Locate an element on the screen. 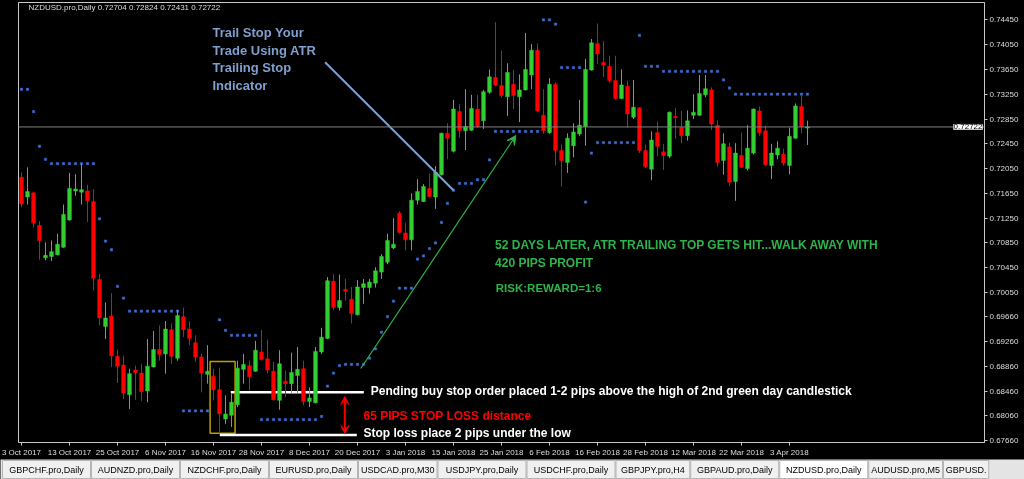 This screenshot has height=479, width=1024. x-tick-label: 6 Feb 2018 is located at coordinates (550, 452).